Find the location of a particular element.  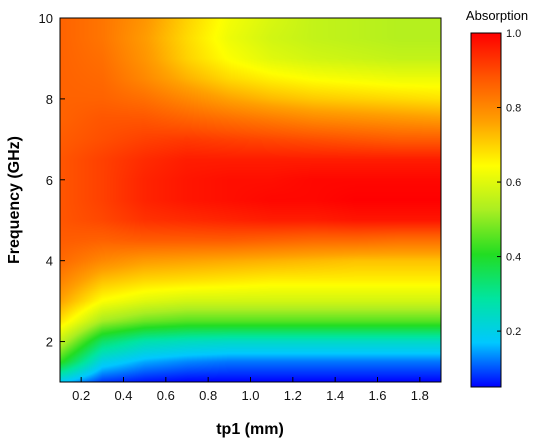

colorbar: 1.0 0.8 0.6 0.4 0.2 Absorption is located at coordinates (497, 198).